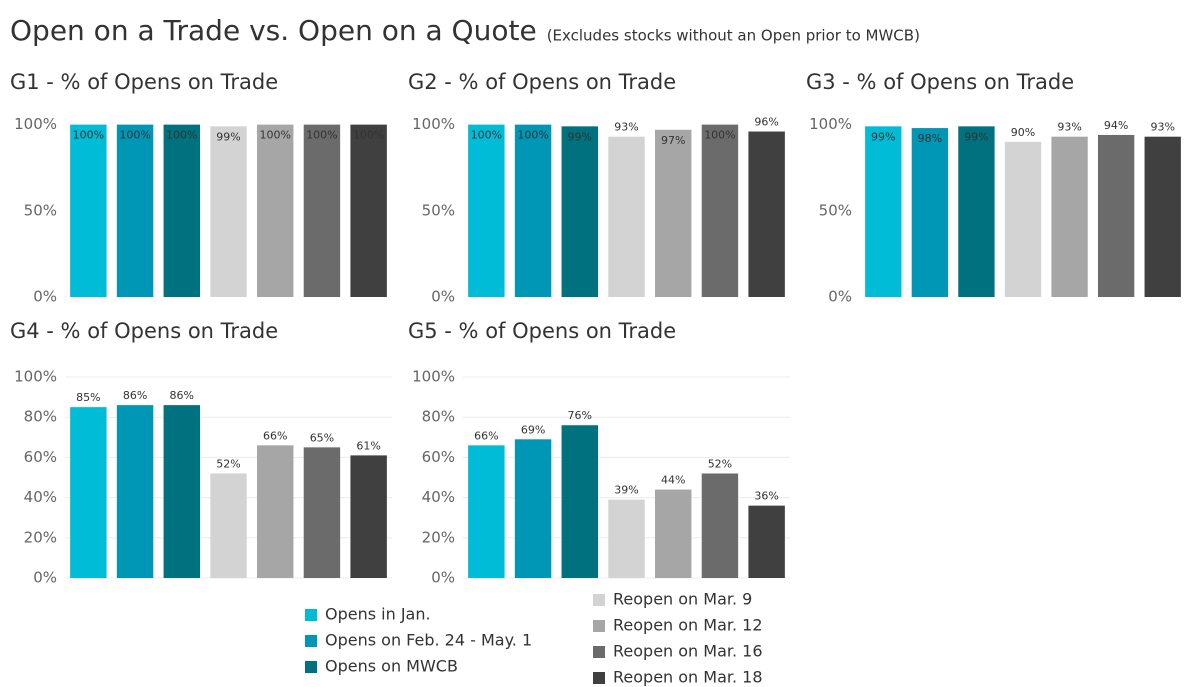 The image size is (1189, 687). What do you see at coordinates (368, 445) in the screenshot?
I see `value-label: 61%` at bounding box center [368, 445].